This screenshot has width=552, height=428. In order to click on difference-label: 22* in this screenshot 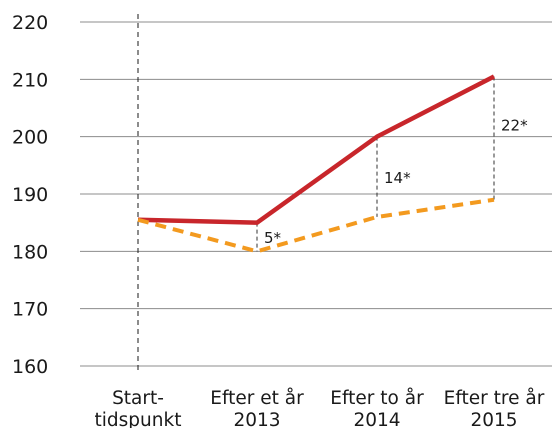, I will do `click(514, 125)`.